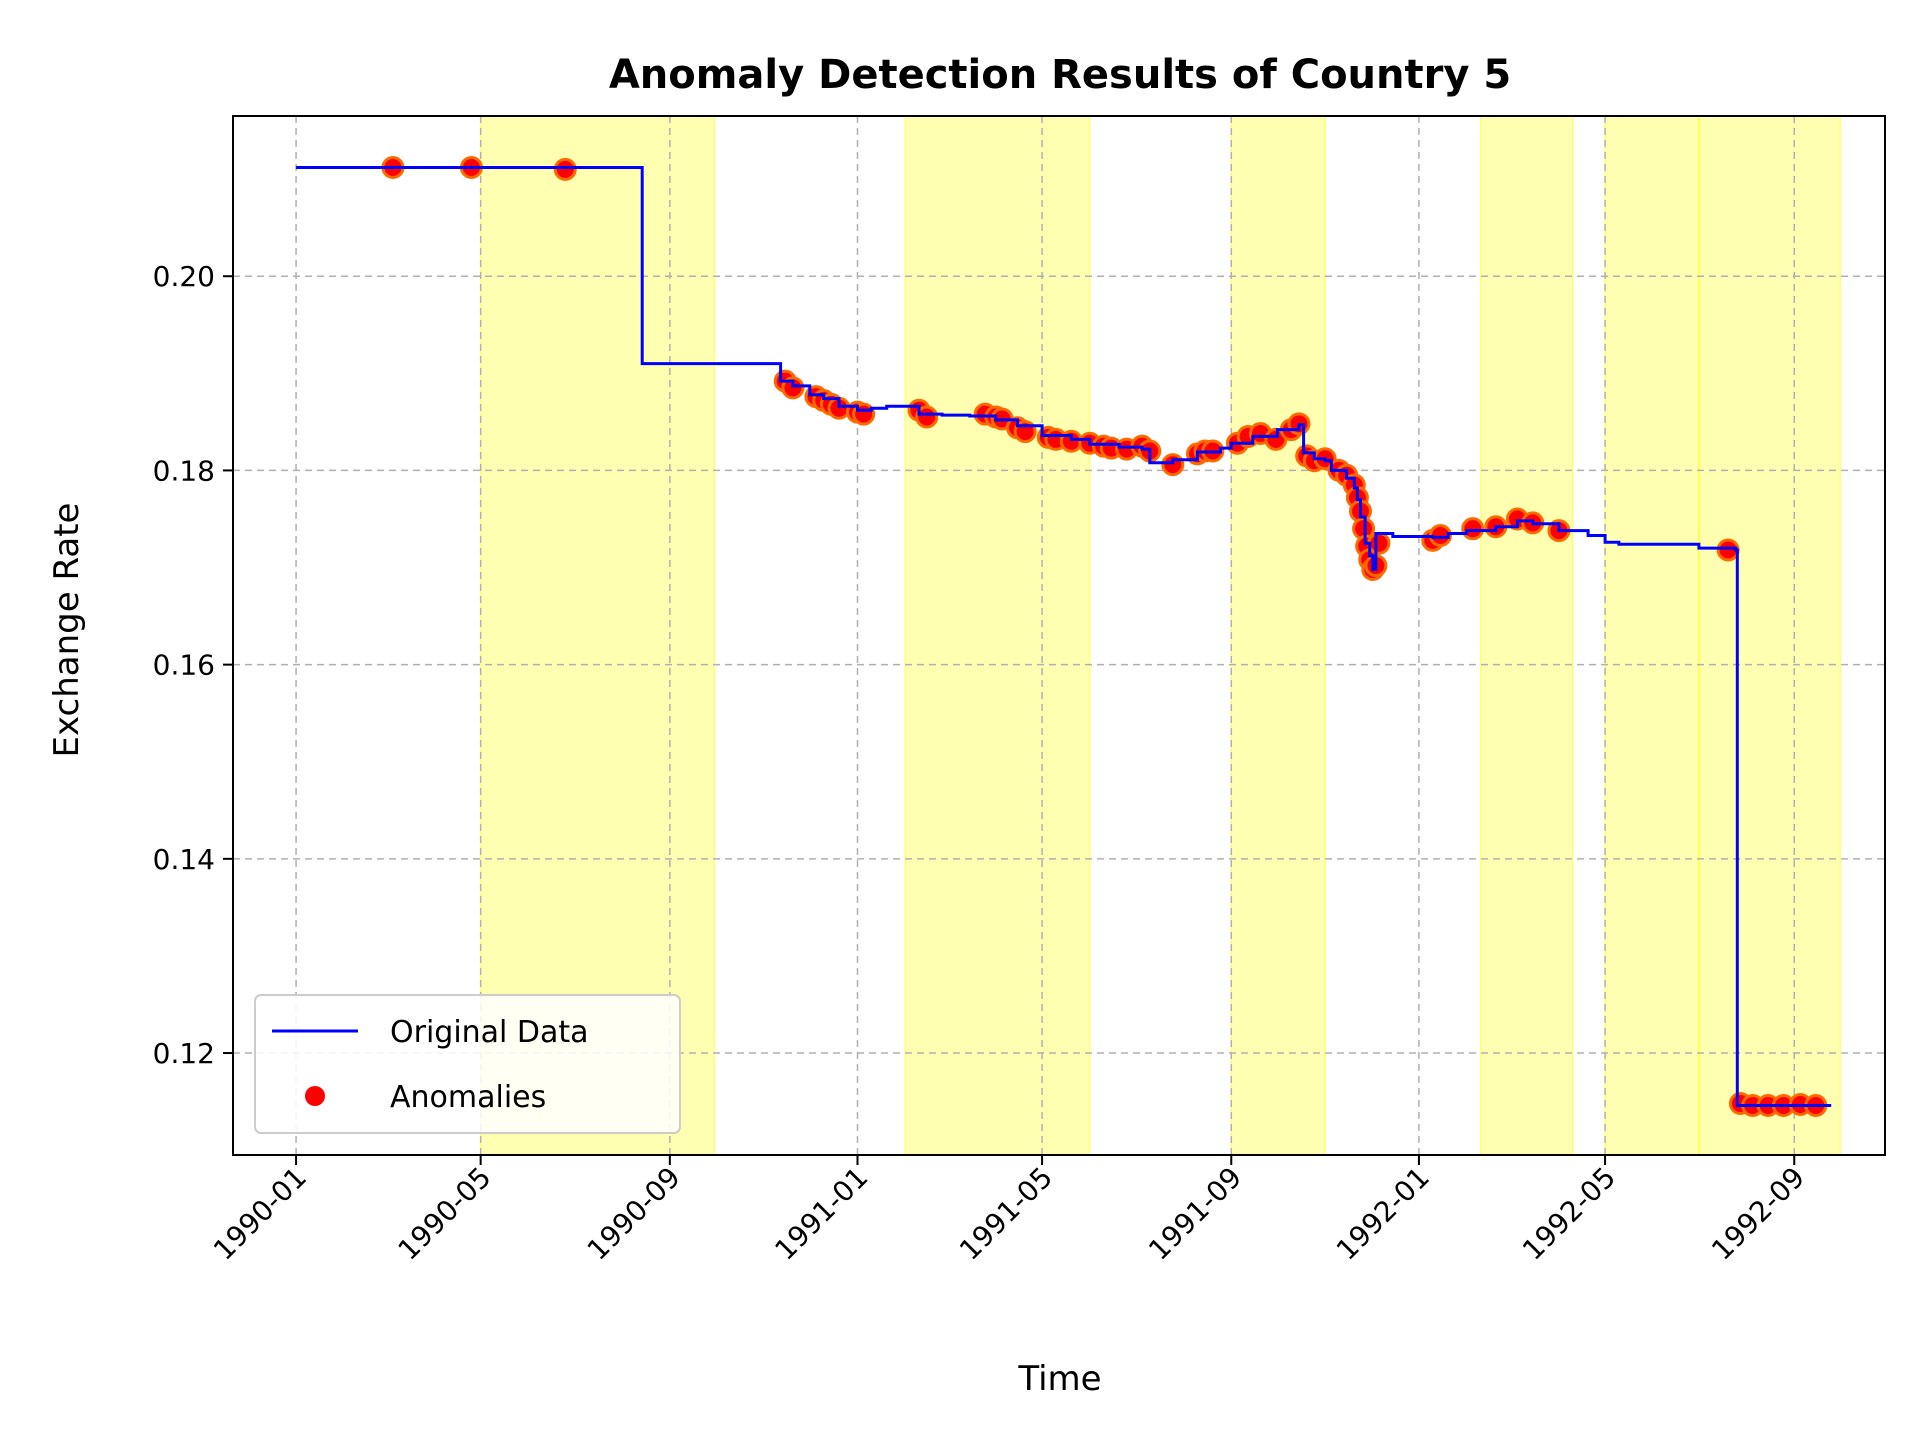 Image resolution: width=1920 pixels, height=1440 pixels. I want to click on legend-label-anomalies: Anomalies, so click(468, 1097).